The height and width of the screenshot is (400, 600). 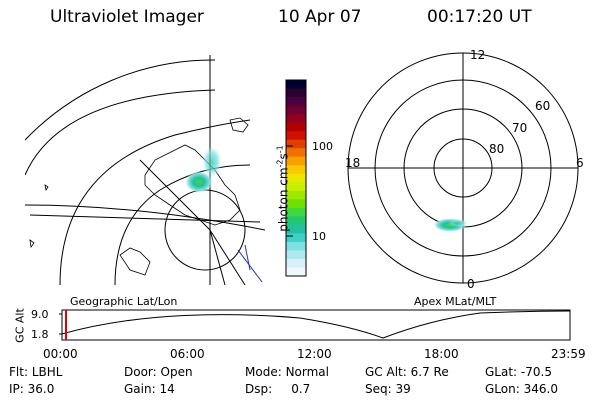 I want to click on status-gain: Gain: 14, so click(x=149, y=389).